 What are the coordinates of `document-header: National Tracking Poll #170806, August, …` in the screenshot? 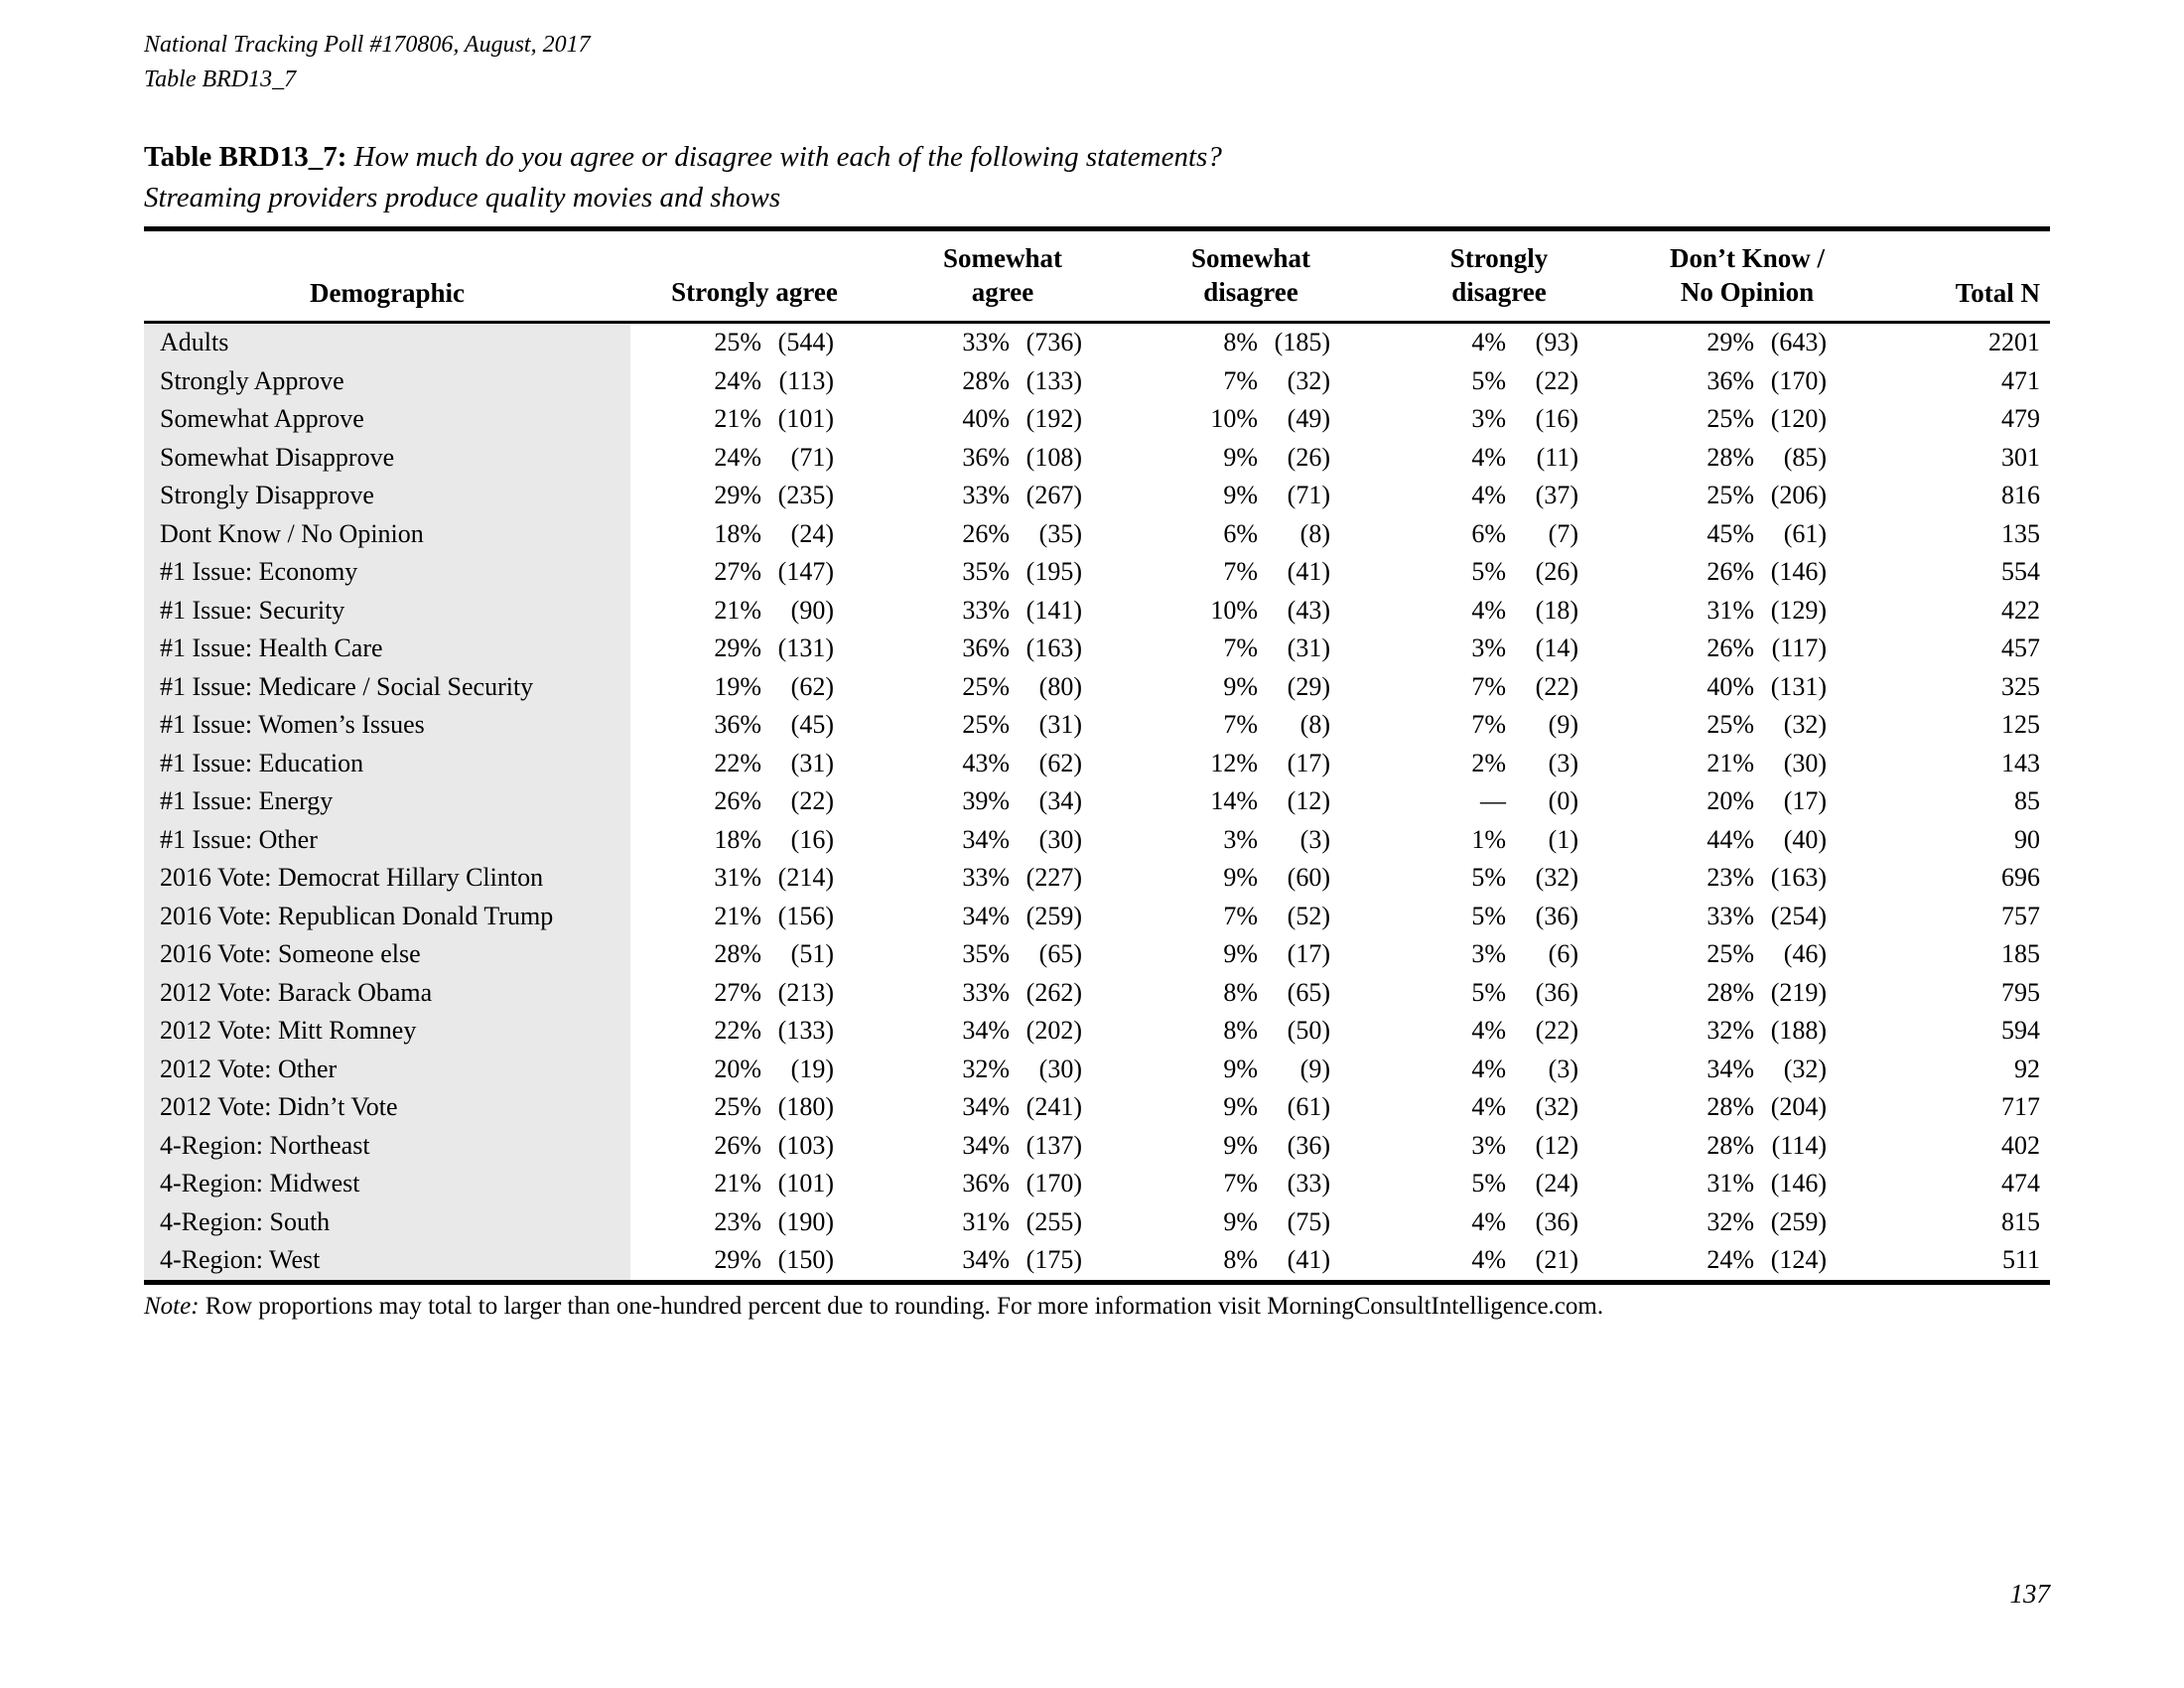 It's located at (367, 62).